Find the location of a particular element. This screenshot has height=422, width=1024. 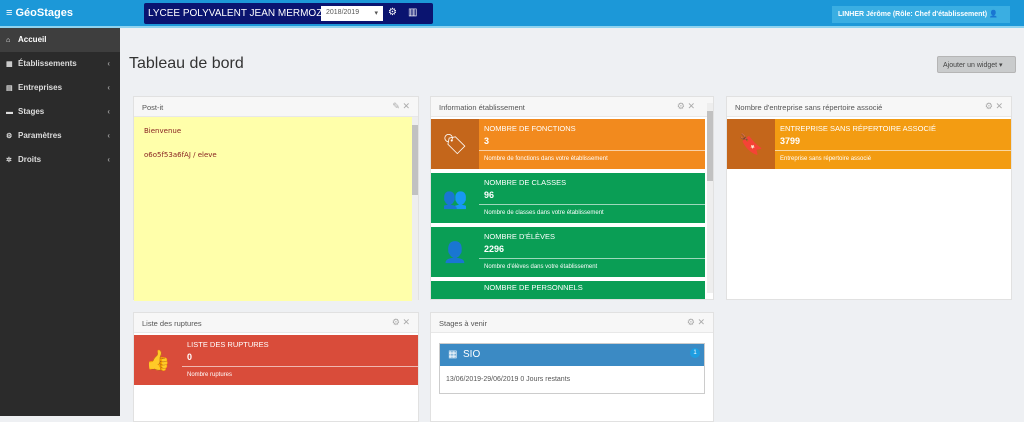

table-icon: ▦ is located at coordinates (453, 354).